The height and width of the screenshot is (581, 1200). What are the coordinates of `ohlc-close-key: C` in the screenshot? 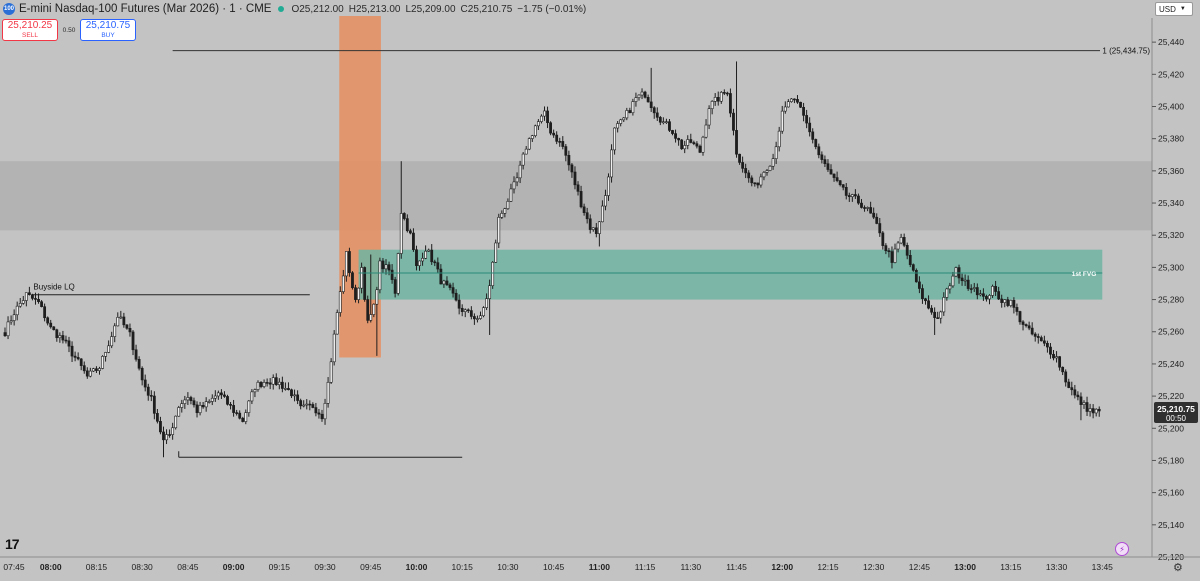 It's located at (464, 9).